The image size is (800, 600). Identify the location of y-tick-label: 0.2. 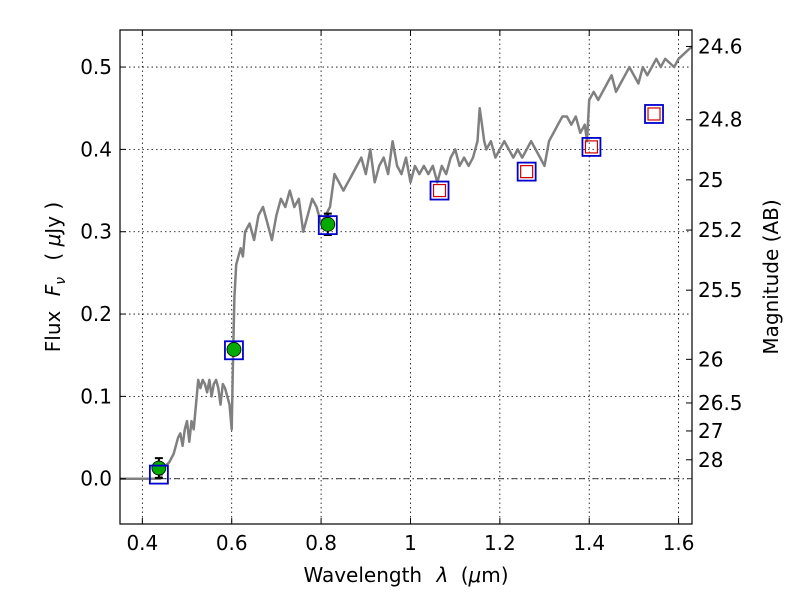
(96, 314).